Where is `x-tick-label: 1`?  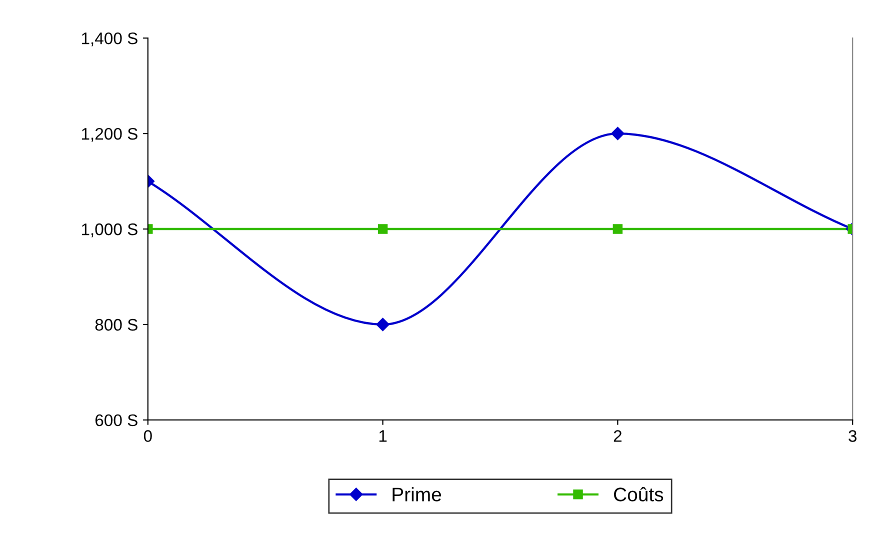
x-tick-label: 1 is located at coordinates (383, 436).